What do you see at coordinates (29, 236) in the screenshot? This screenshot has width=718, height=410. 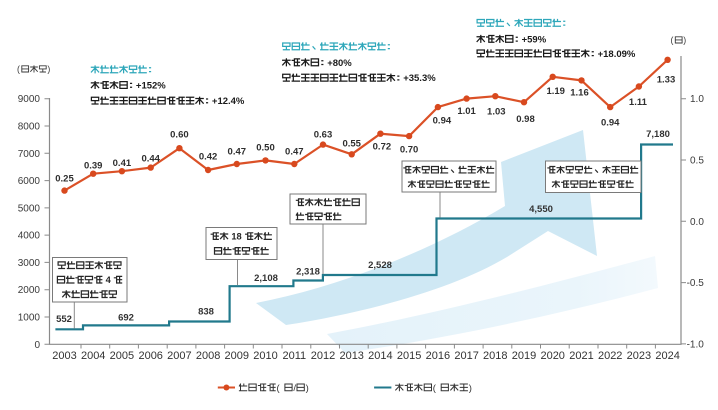 I see `svg-text: 4000` at bounding box center [29, 236].